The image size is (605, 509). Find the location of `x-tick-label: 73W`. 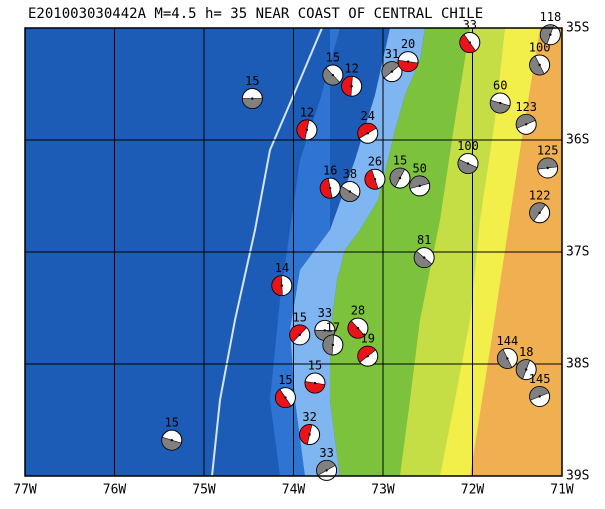

x-tick-label: 73W is located at coordinates (383, 490).